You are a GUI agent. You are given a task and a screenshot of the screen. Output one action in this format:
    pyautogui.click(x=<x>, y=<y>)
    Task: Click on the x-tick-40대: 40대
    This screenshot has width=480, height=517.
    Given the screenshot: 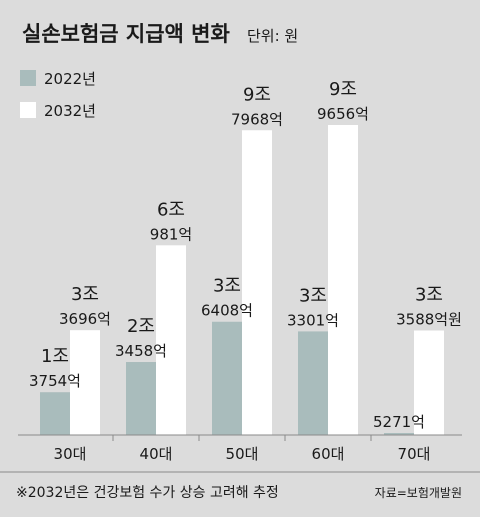 What is the action you would take?
    pyautogui.click(x=156, y=454)
    